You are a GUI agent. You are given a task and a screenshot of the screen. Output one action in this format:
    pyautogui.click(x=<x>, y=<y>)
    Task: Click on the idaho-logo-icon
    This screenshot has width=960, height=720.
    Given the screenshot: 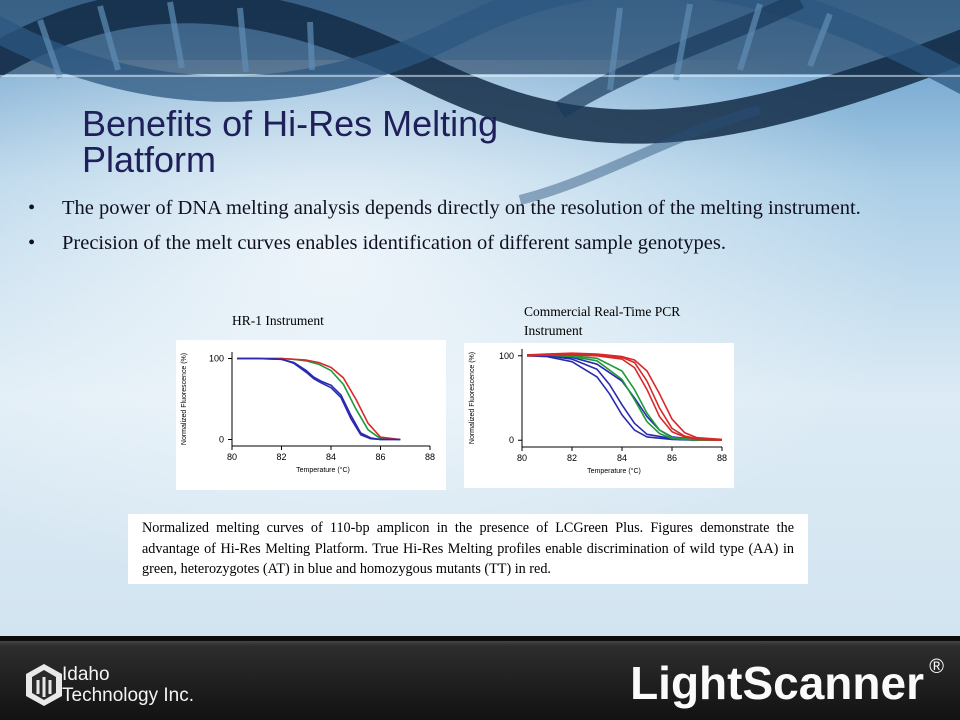 What is the action you would take?
    pyautogui.click(x=44, y=685)
    